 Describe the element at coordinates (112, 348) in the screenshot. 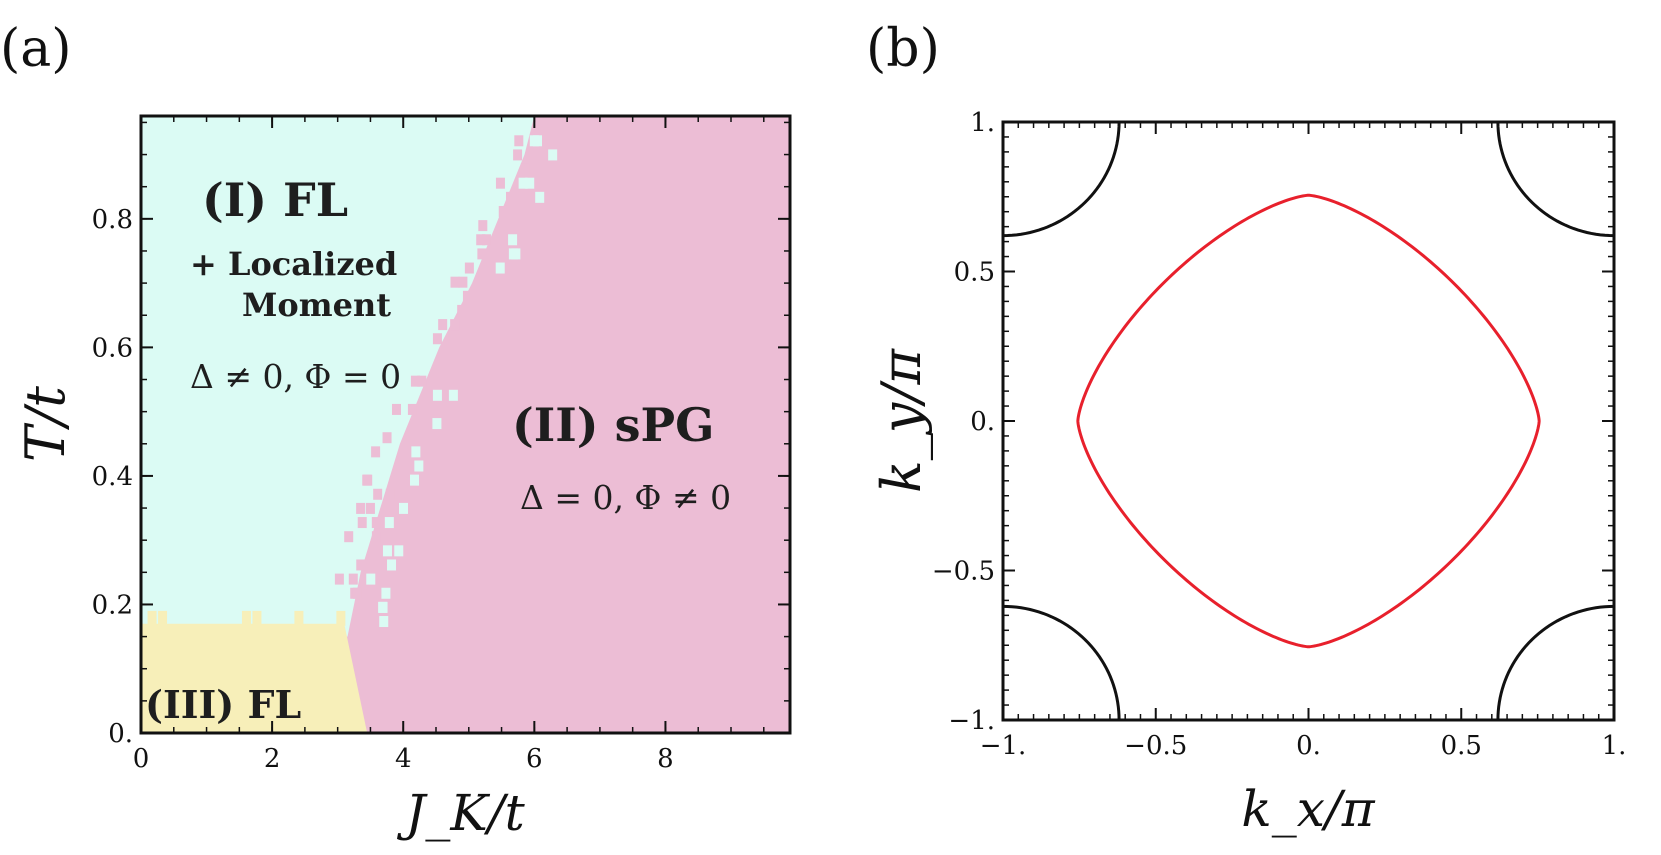

I see `y-tick-label: 0.6` at that location.